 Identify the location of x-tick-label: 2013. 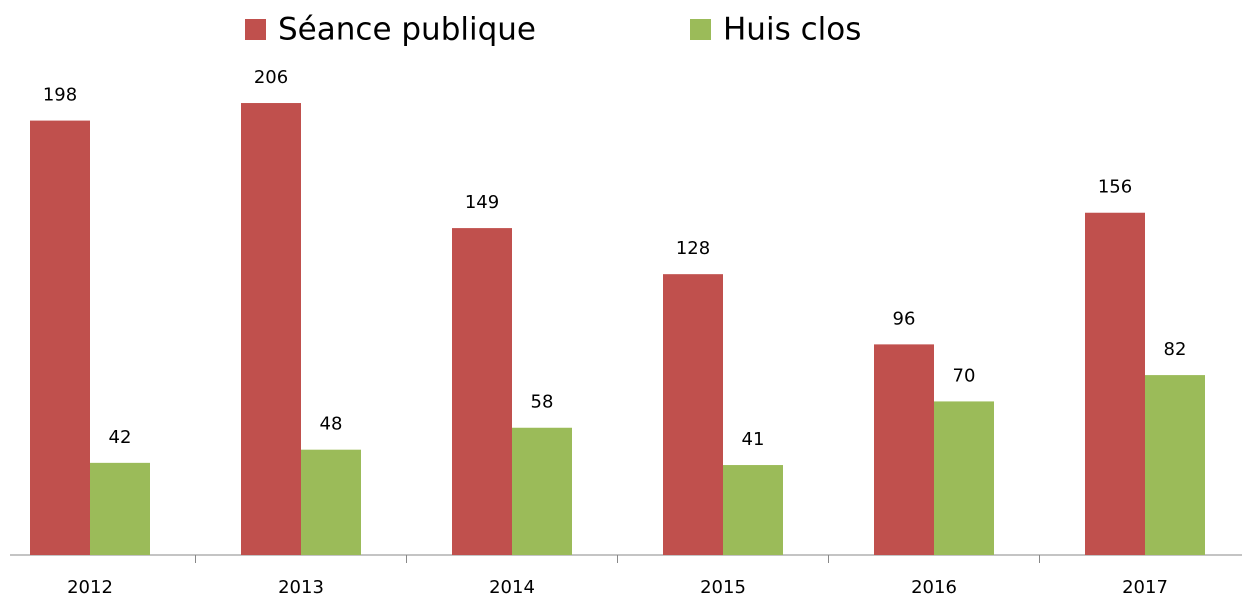
(301, 587).